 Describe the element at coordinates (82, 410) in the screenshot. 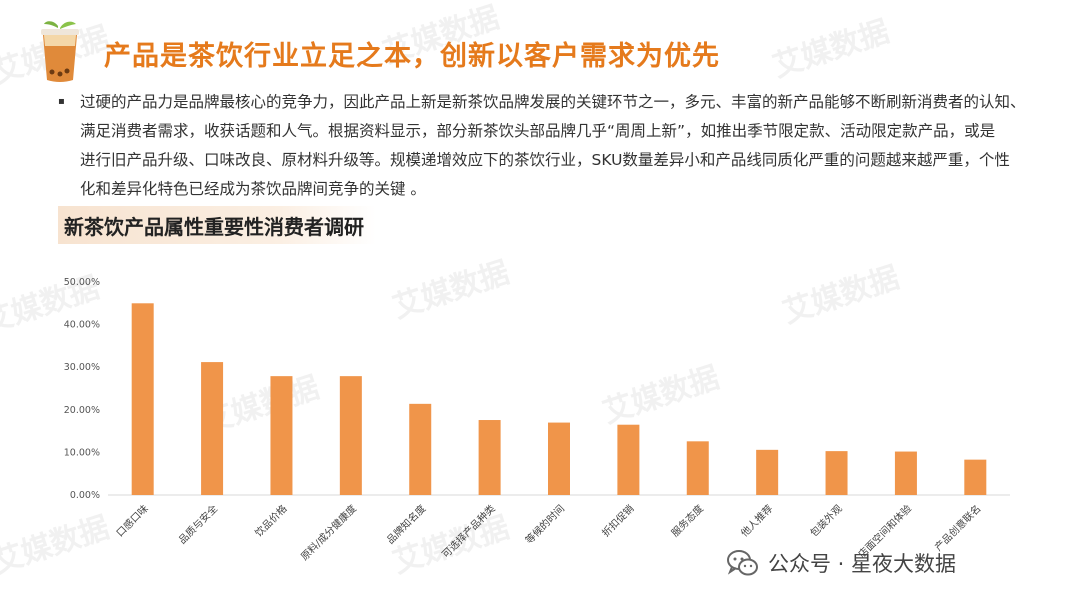

I see `y-tick-label: 20.00%` at that location.